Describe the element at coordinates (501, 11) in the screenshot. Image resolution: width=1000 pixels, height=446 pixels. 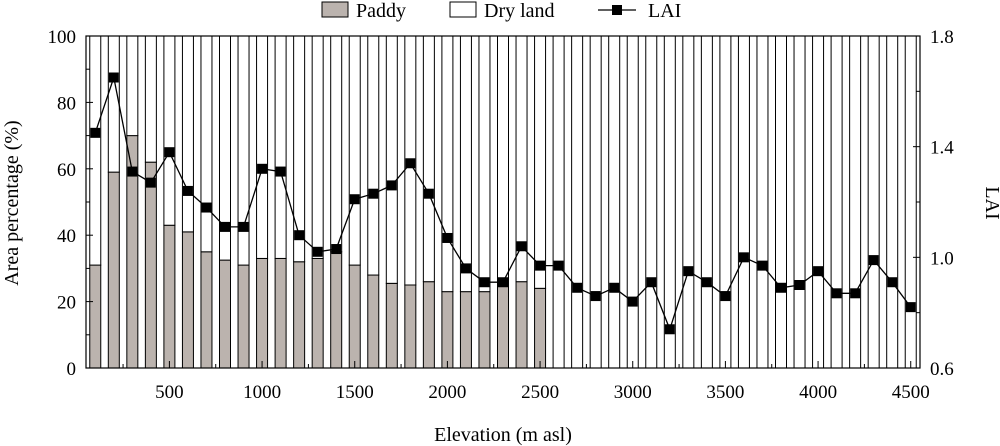
I see `legend: Paddy Dry land LAI` at that location.